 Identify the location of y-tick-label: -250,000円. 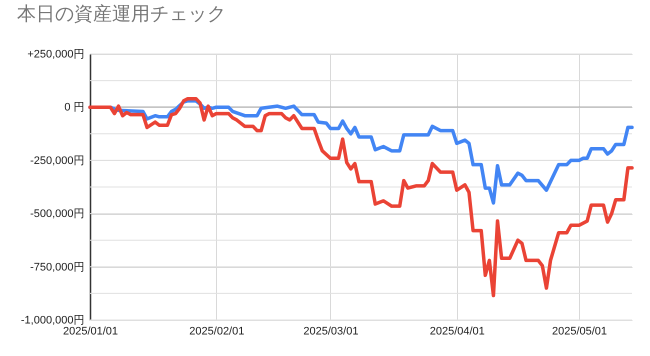
(57, 160).